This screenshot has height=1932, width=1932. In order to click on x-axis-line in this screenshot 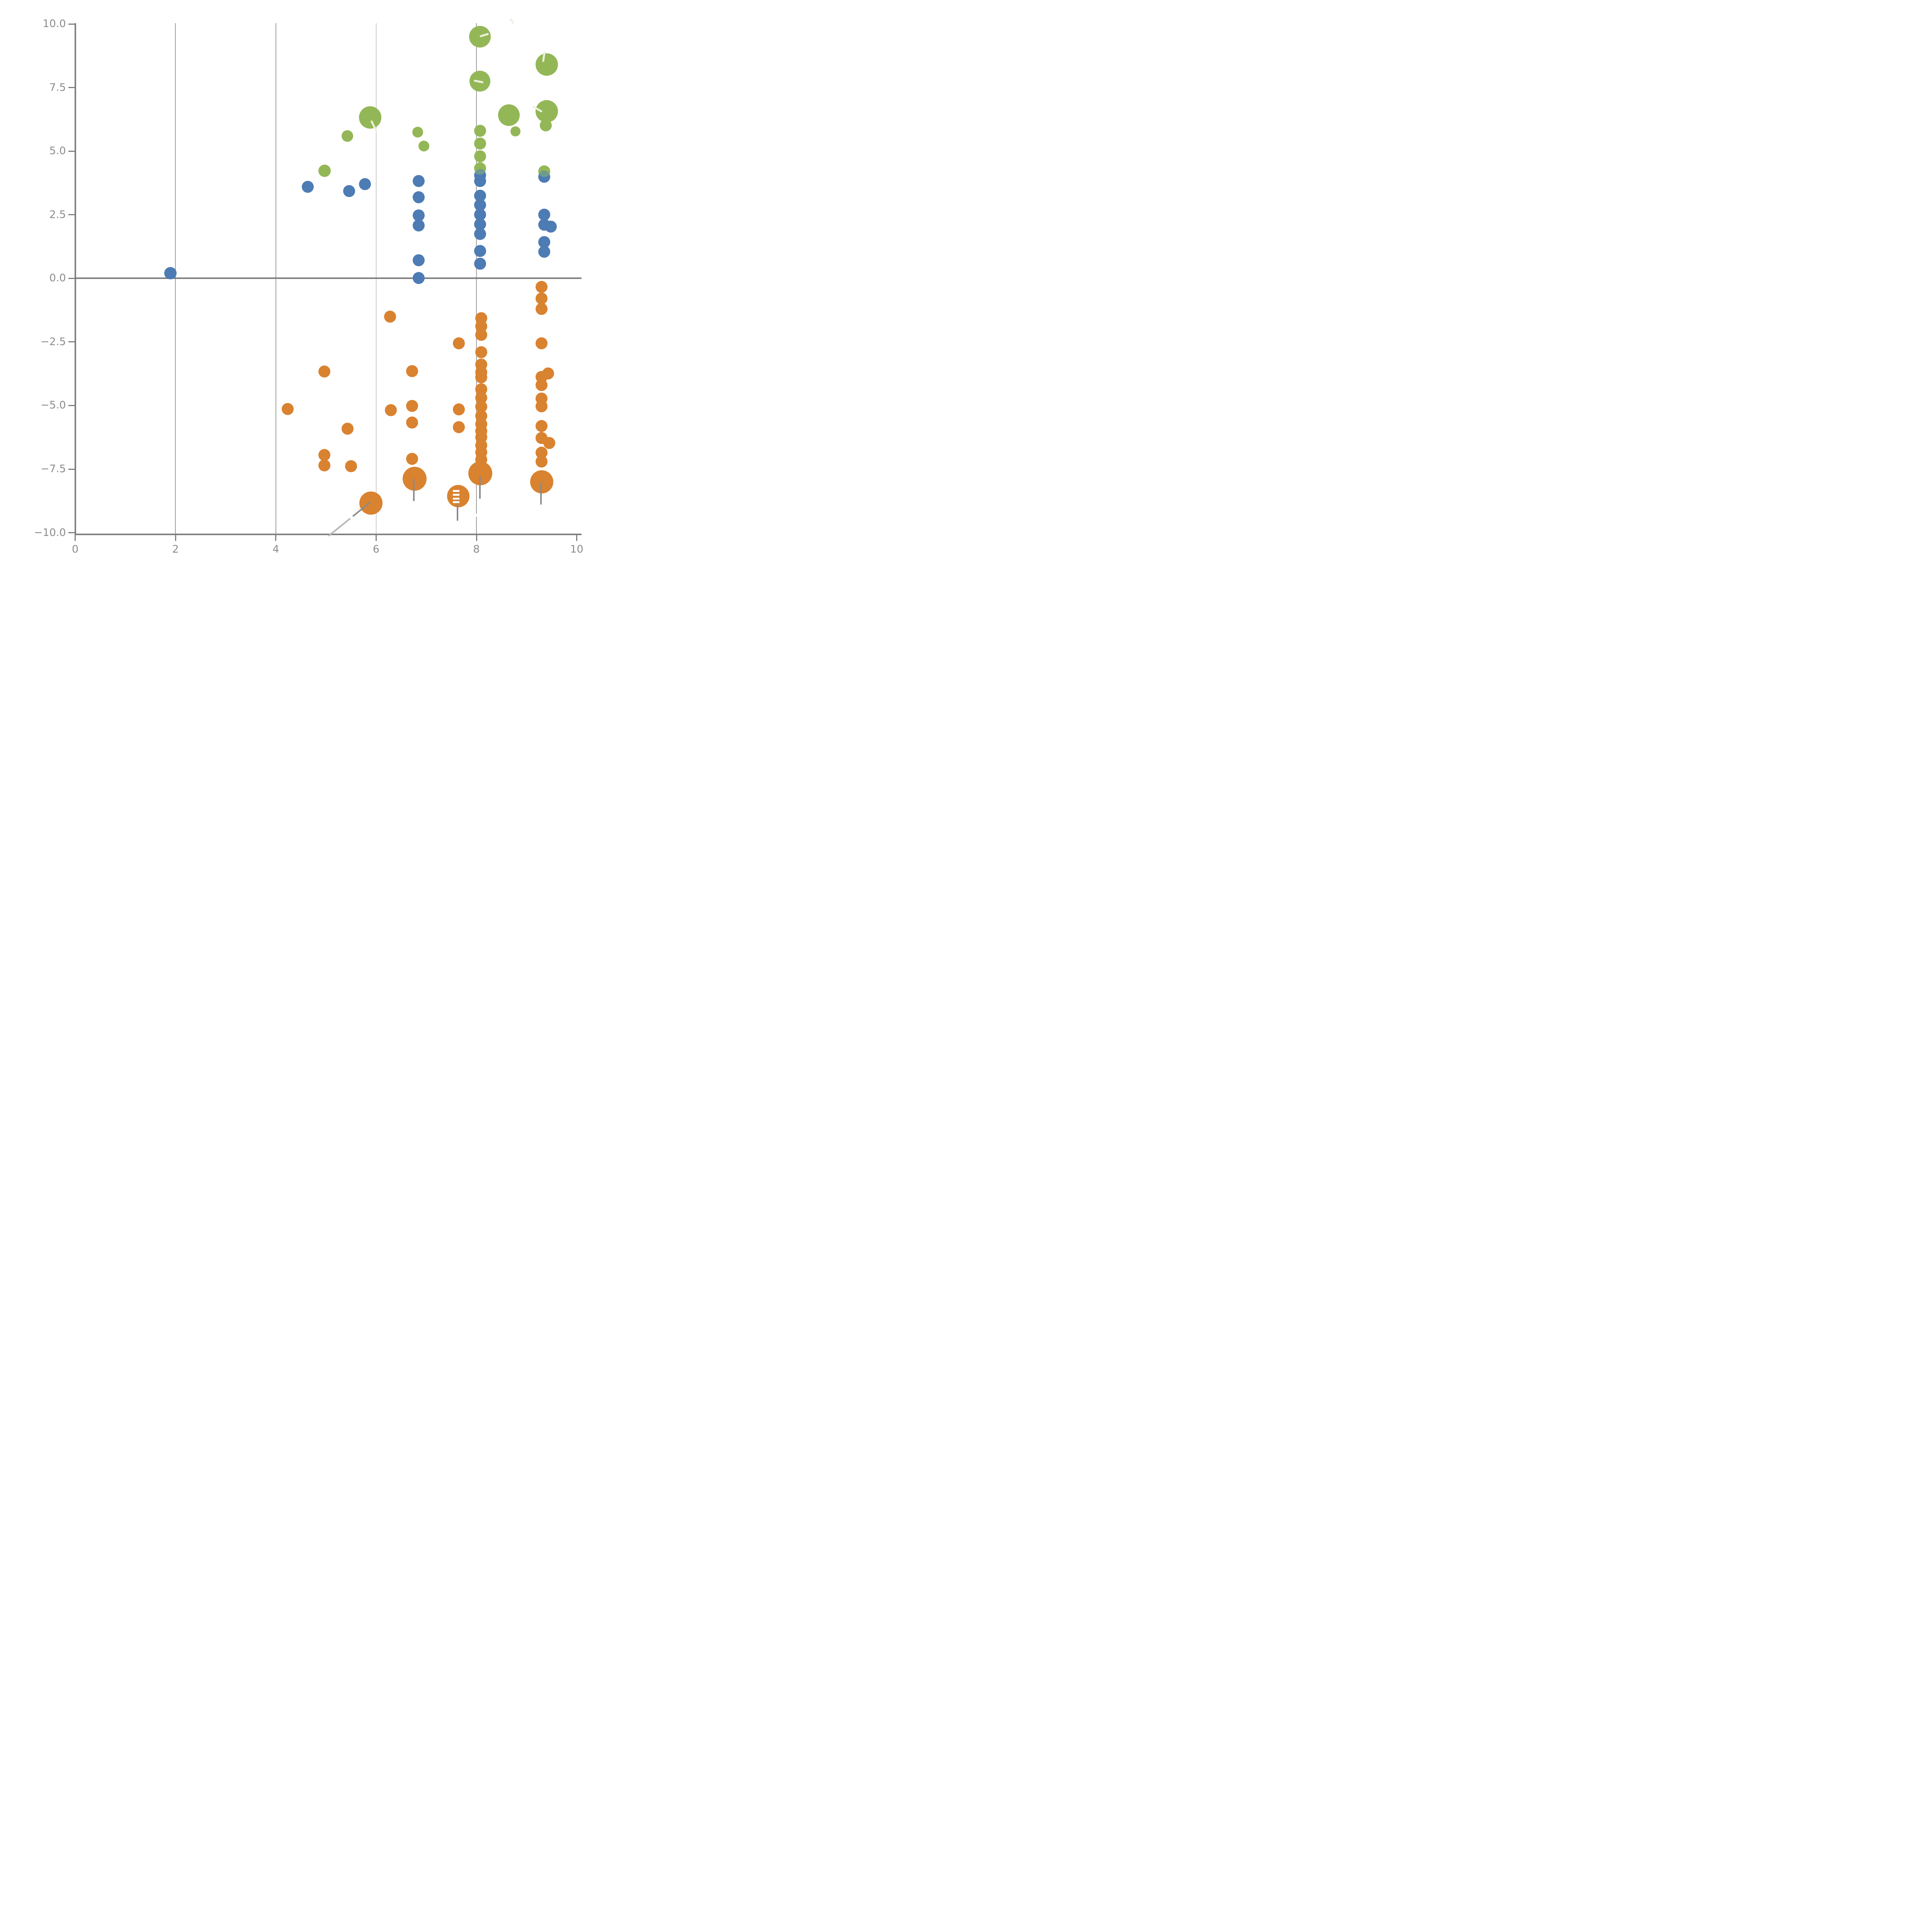, I will do `click(328, 534)`.